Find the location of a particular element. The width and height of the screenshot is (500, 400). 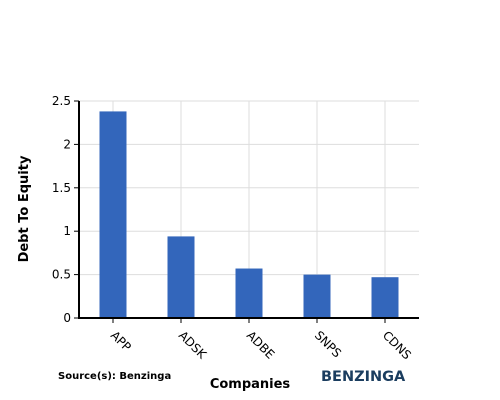

y-tick-label: 2 is located at coordinates (67, 144).